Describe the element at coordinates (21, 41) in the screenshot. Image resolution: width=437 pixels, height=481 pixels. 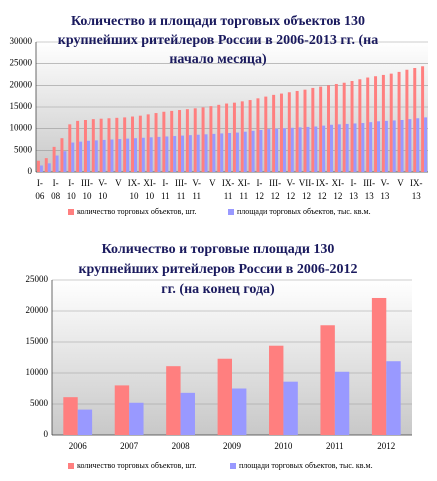
I see `y-tick-label: 30000` at that location.